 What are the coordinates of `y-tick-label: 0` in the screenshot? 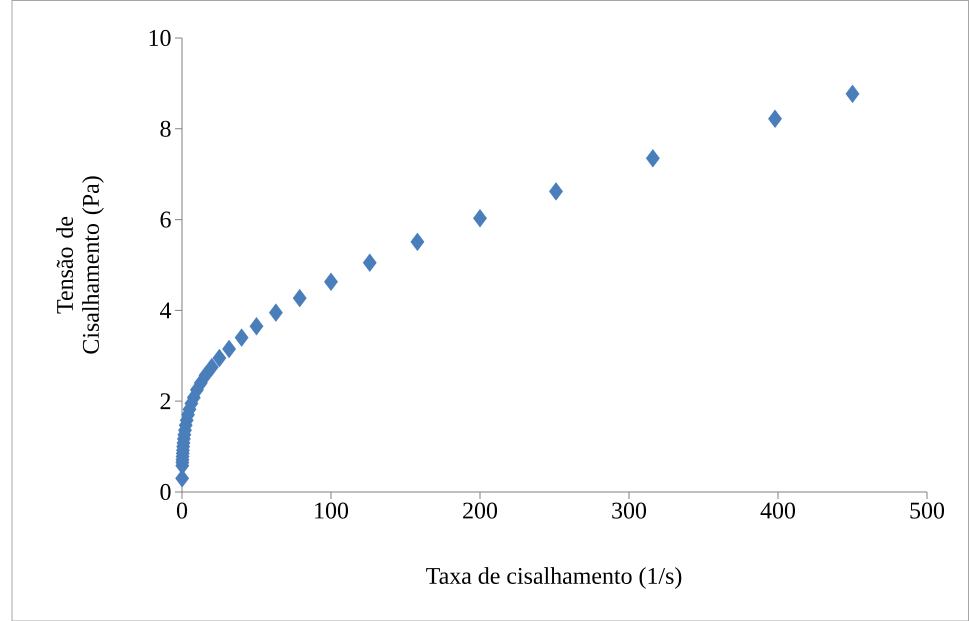 It's located at (165, 492).